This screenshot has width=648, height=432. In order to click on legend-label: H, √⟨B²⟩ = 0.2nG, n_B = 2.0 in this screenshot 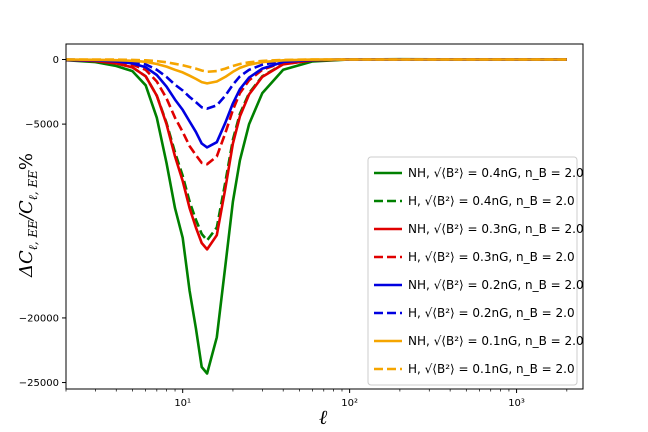, I will do `click(491, 313)`.